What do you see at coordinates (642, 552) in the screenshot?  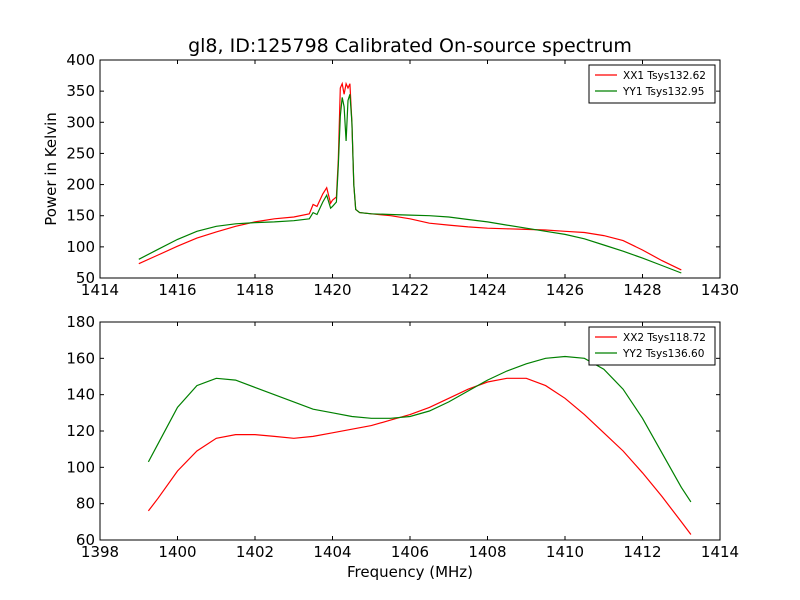 I see `x-tick-label: 1412` at bounding box center [642, 552].